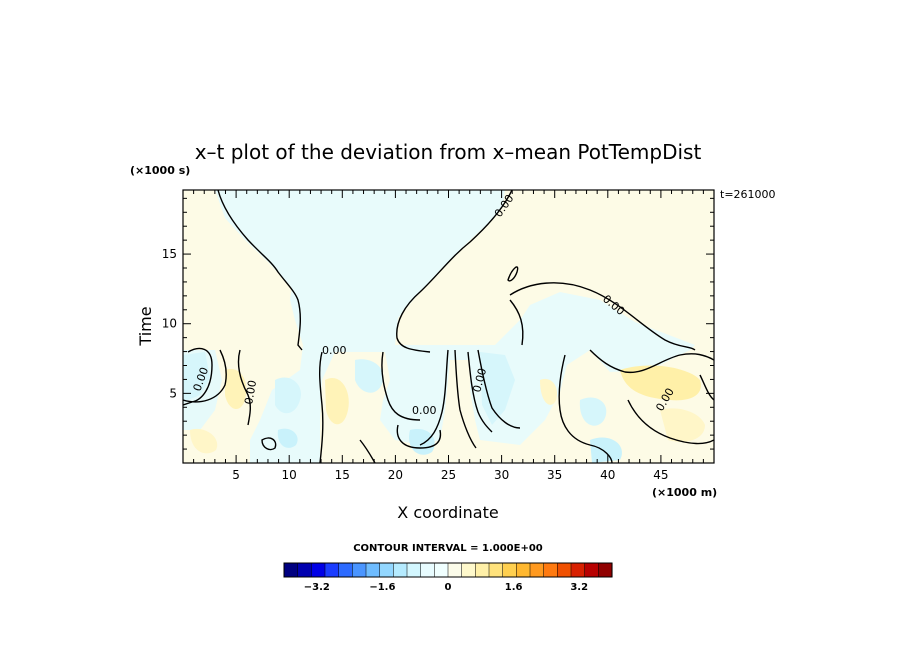 The image size is (904, 654). I want to click on contour-small-loop, so click(513, 274).